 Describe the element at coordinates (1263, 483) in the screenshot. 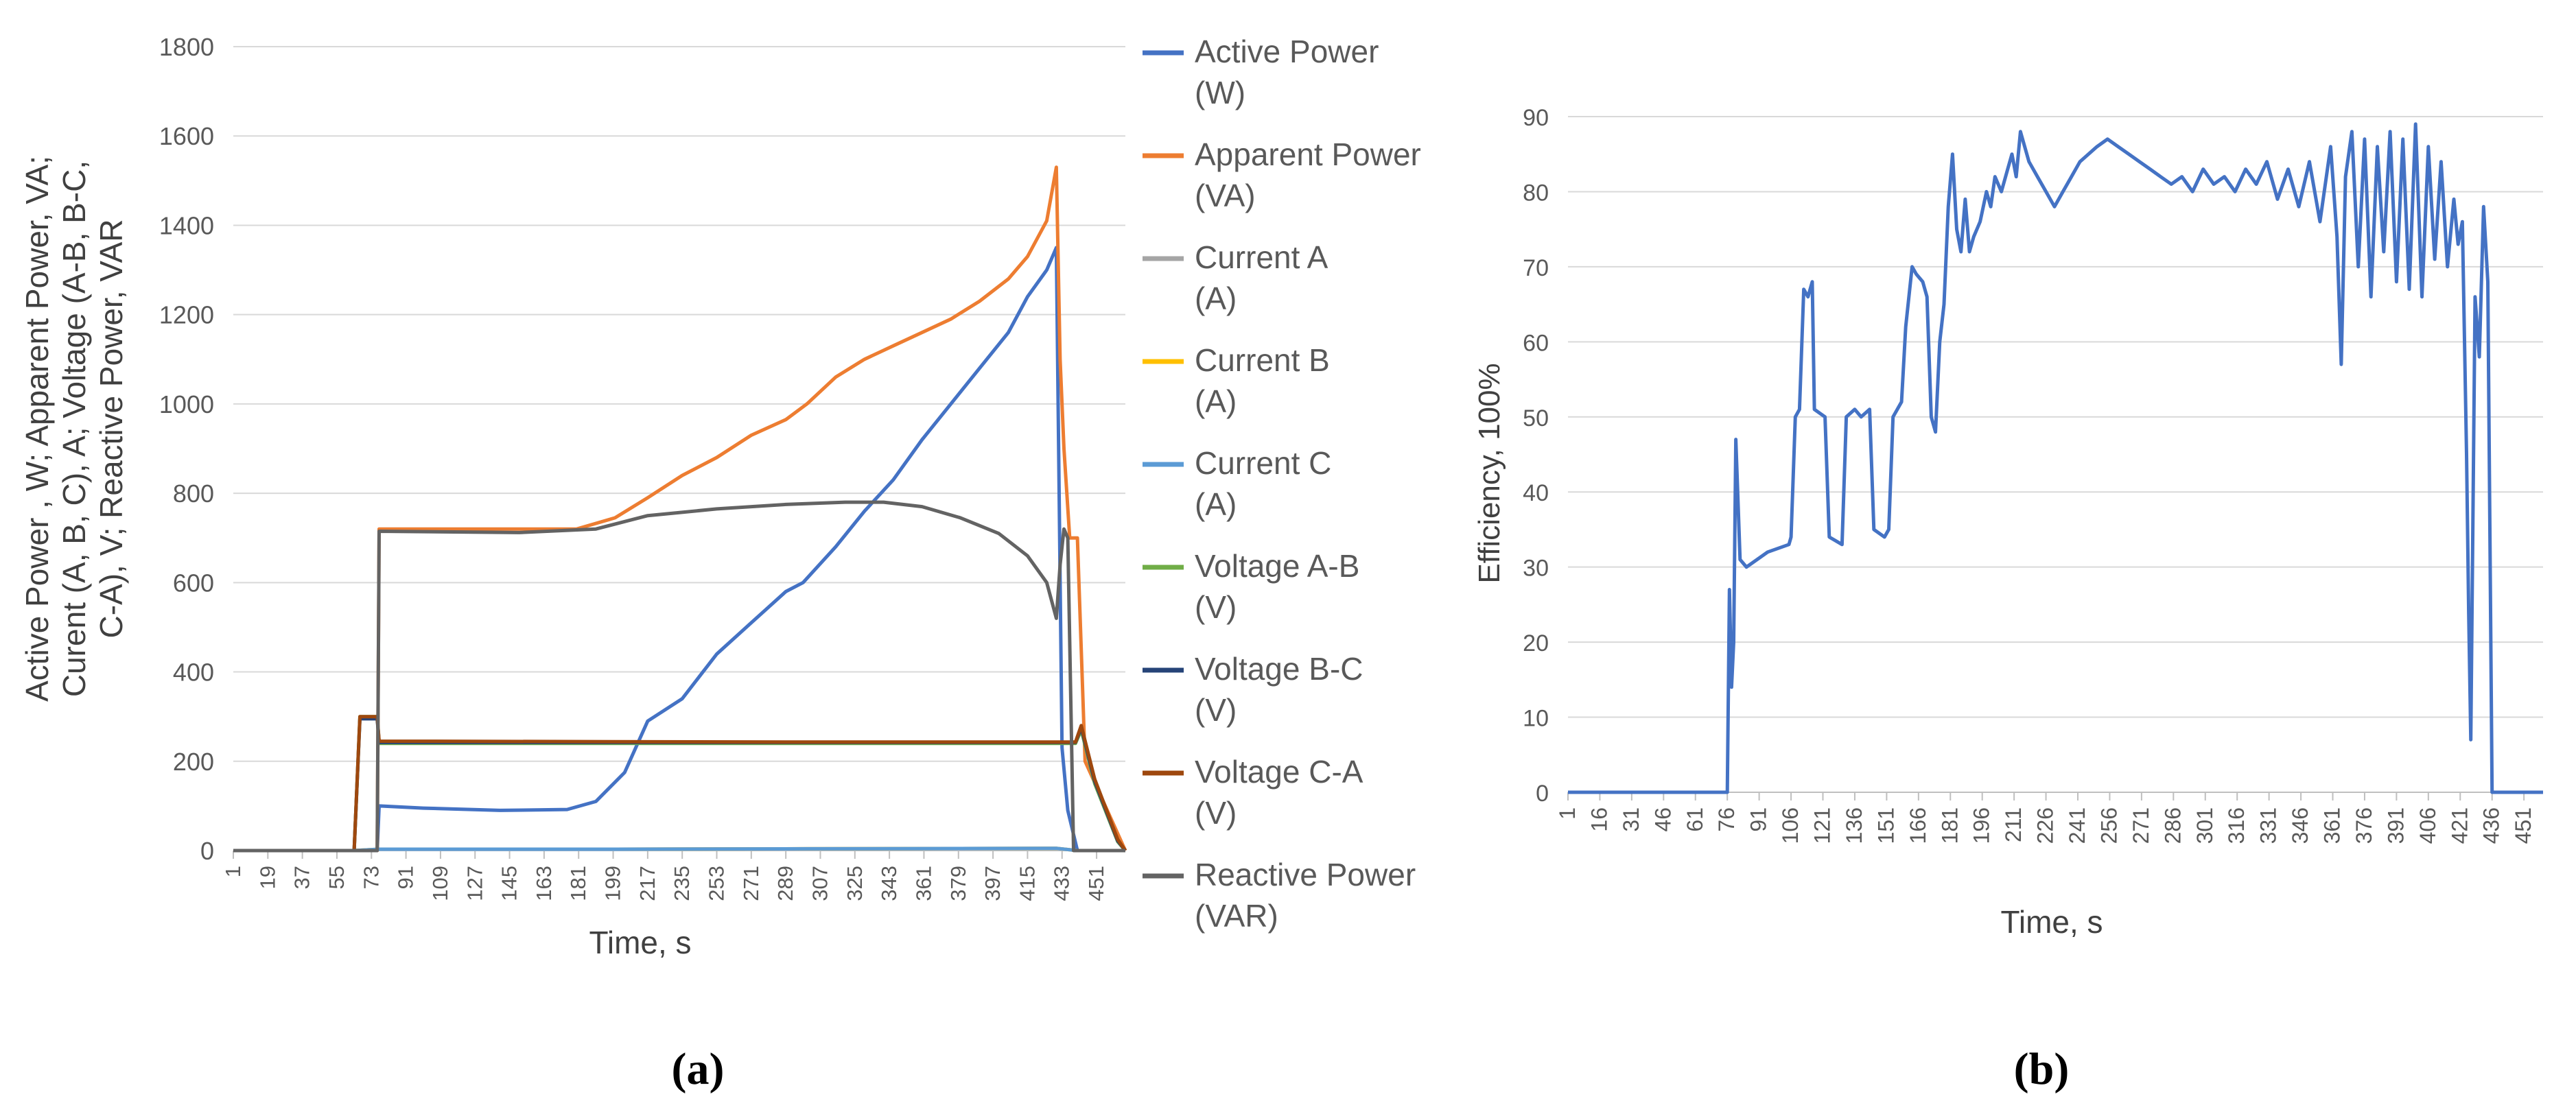

I see `legend-label: Current C (A)` at that location.